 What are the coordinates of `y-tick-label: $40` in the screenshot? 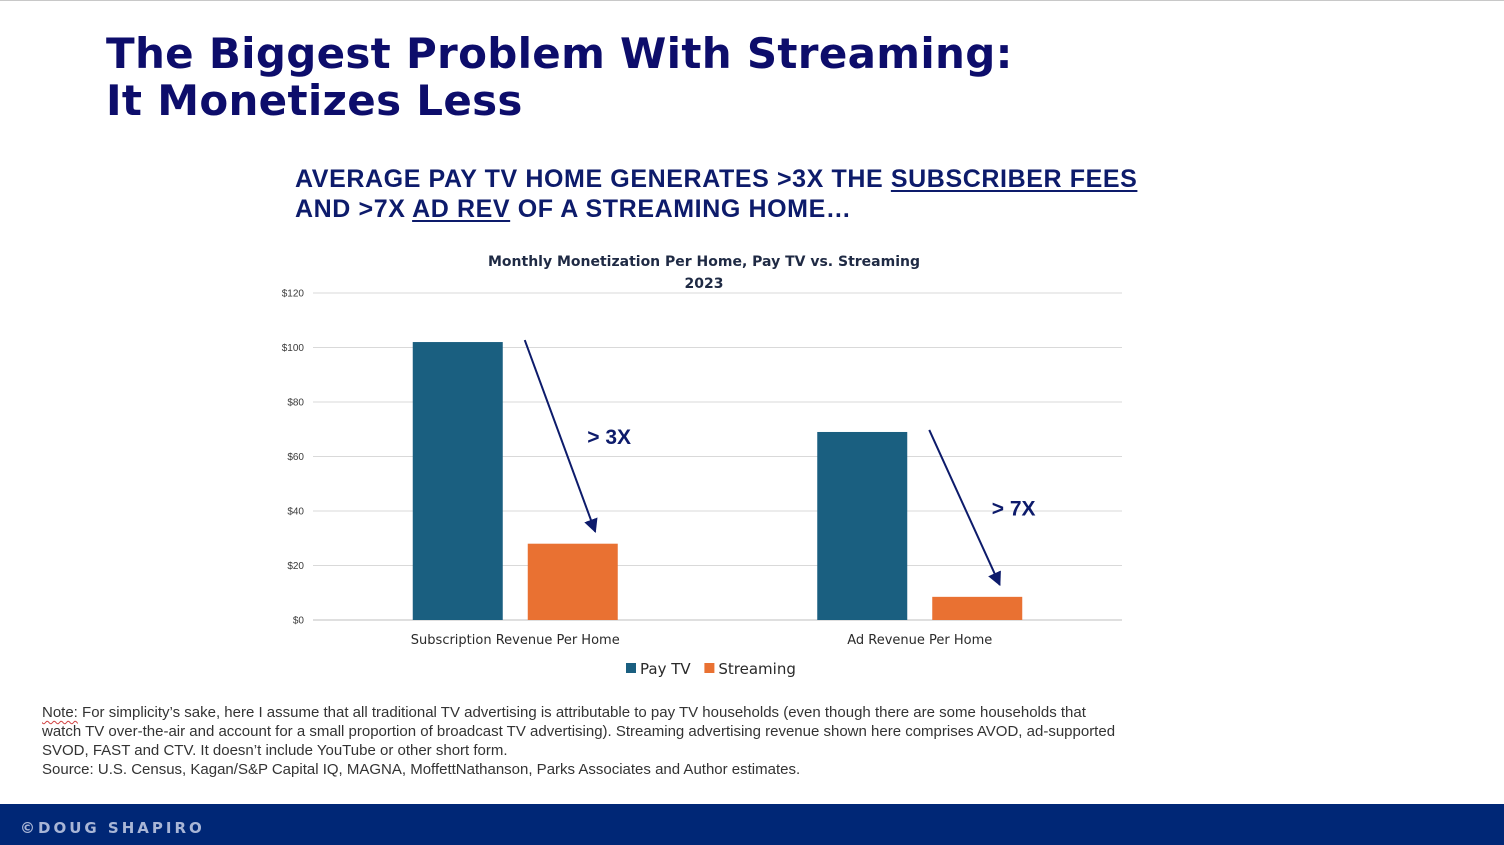 It's located at (295, 512).